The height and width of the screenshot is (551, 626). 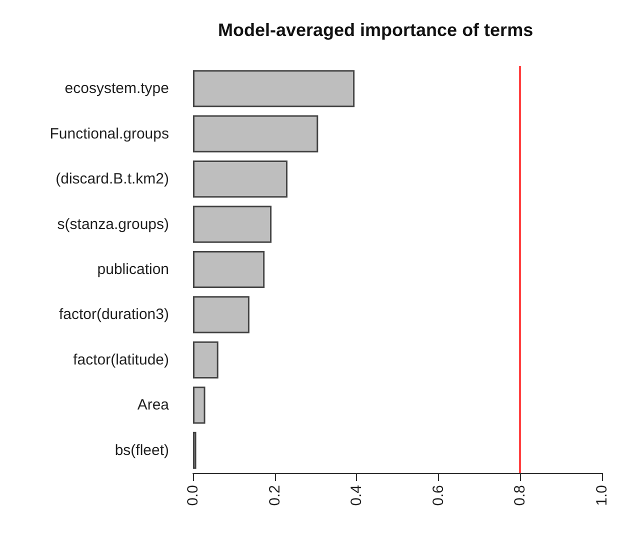 What do you see at coordinates (121, 359) in the screenshot?
I see `y-tick-label: factor(latitude)` at bounding box center [121, 359].